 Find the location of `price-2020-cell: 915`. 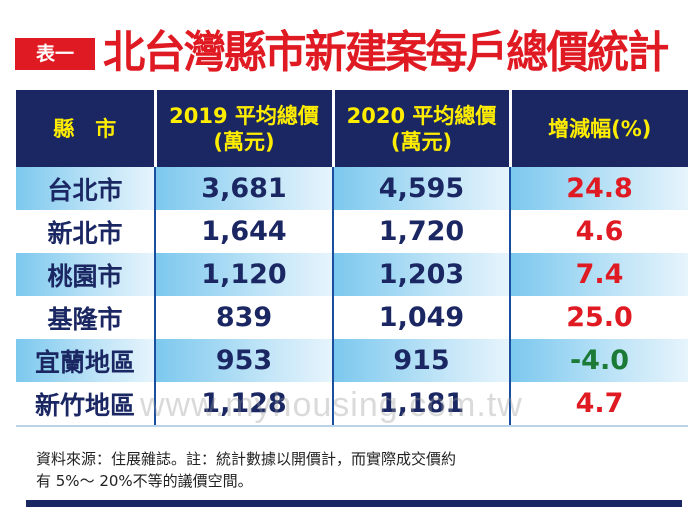

price-2020-cell: 915 is located at coordinates (421, 360).